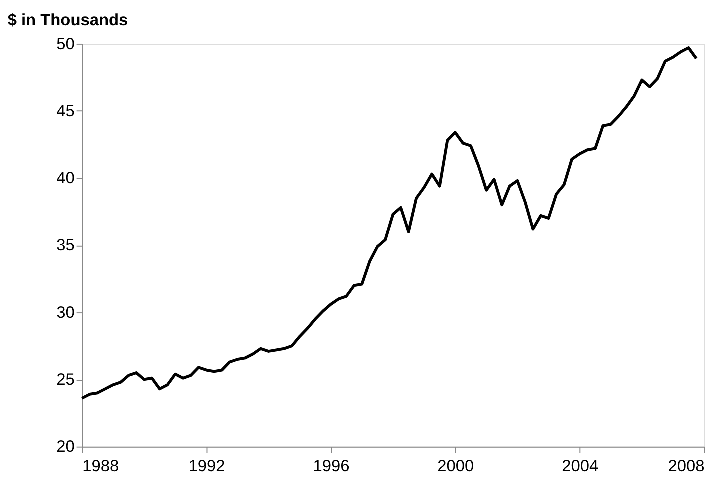  Describe the element at coordinates (686, 466) in the screenshot. I see `x-tick-label: 2008` at that location.